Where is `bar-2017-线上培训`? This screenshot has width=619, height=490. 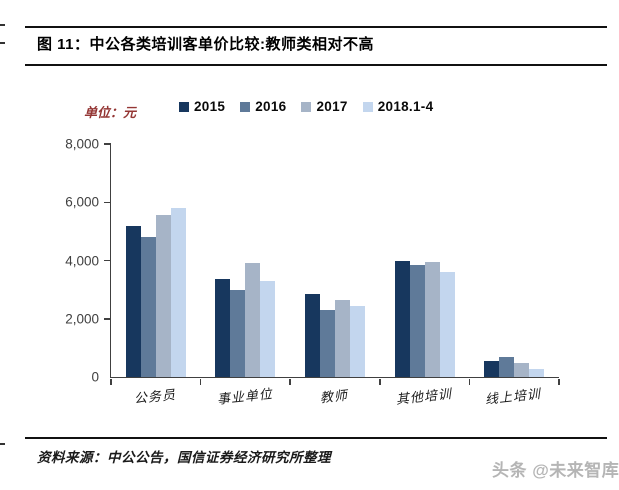
bar-2017-线上培训 is located at coordinates (522, 370).